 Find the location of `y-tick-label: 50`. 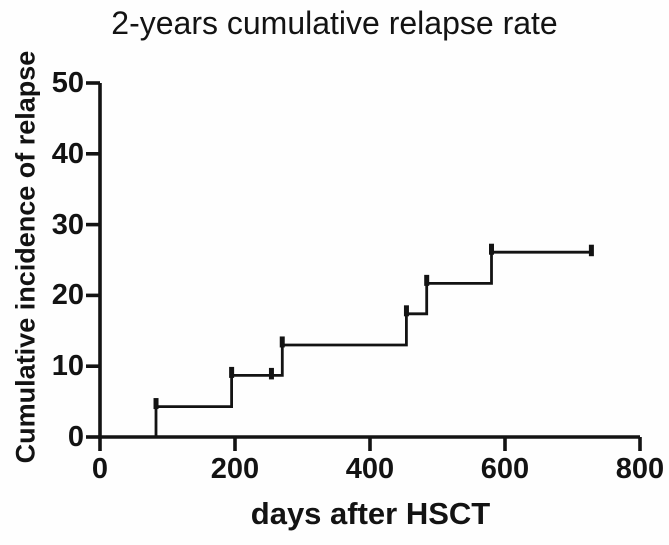

y-tick-label: 50 is located at coordinates (67, 83).